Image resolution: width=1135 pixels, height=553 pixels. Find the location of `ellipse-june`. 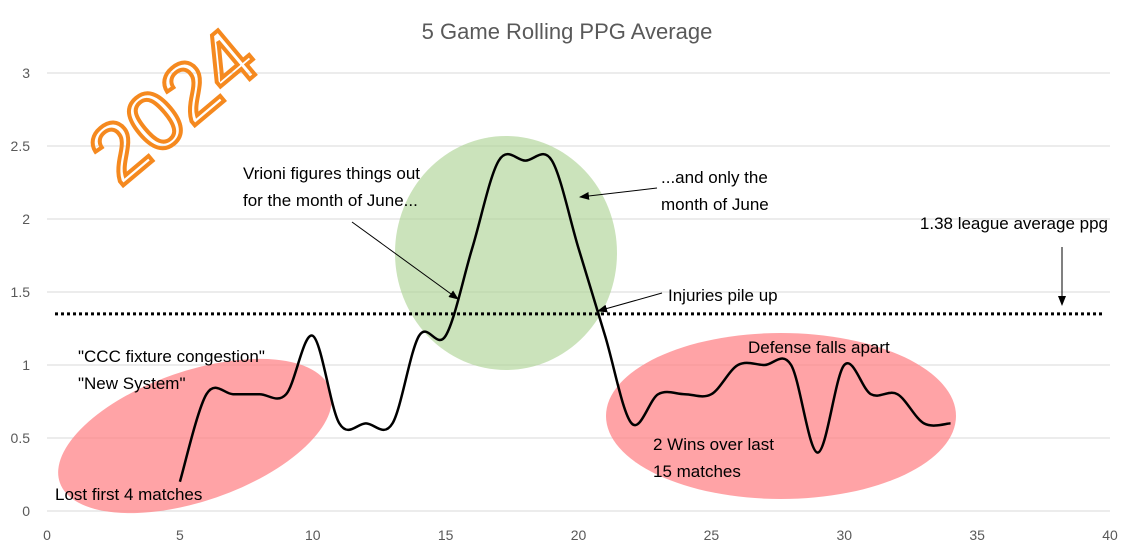

ellipse-june is located at coordinates (506, 253).